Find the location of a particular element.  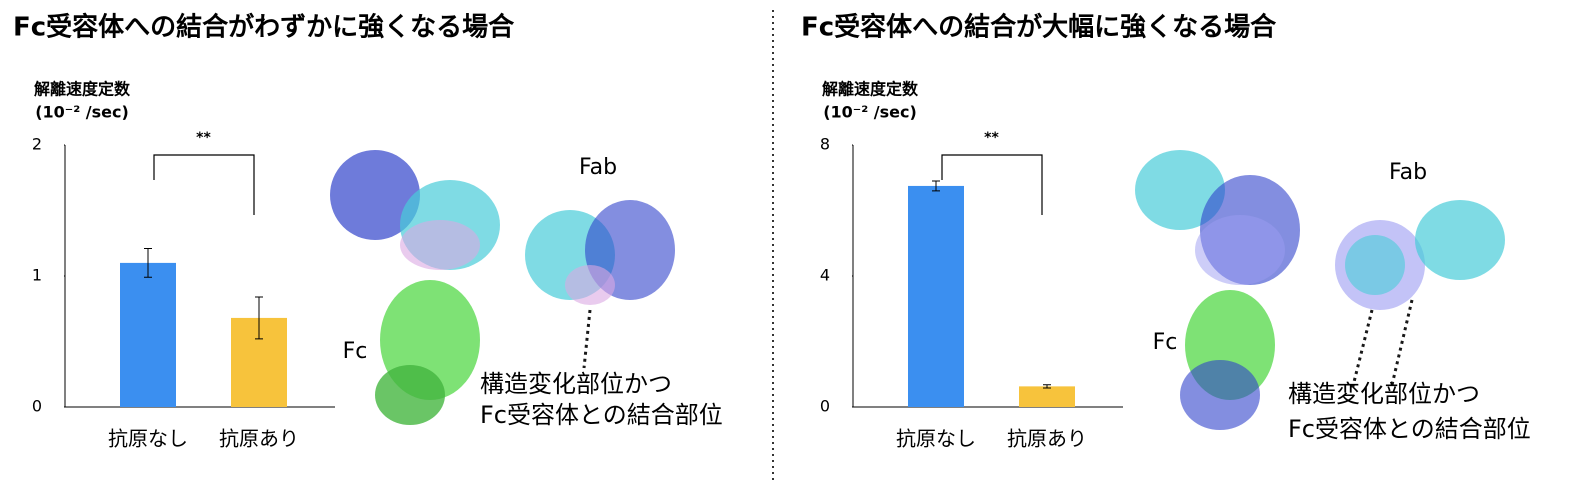

chart-title: Fc受容体への結合がわずかに強くなる場合 is located at coordinates (264, 27).